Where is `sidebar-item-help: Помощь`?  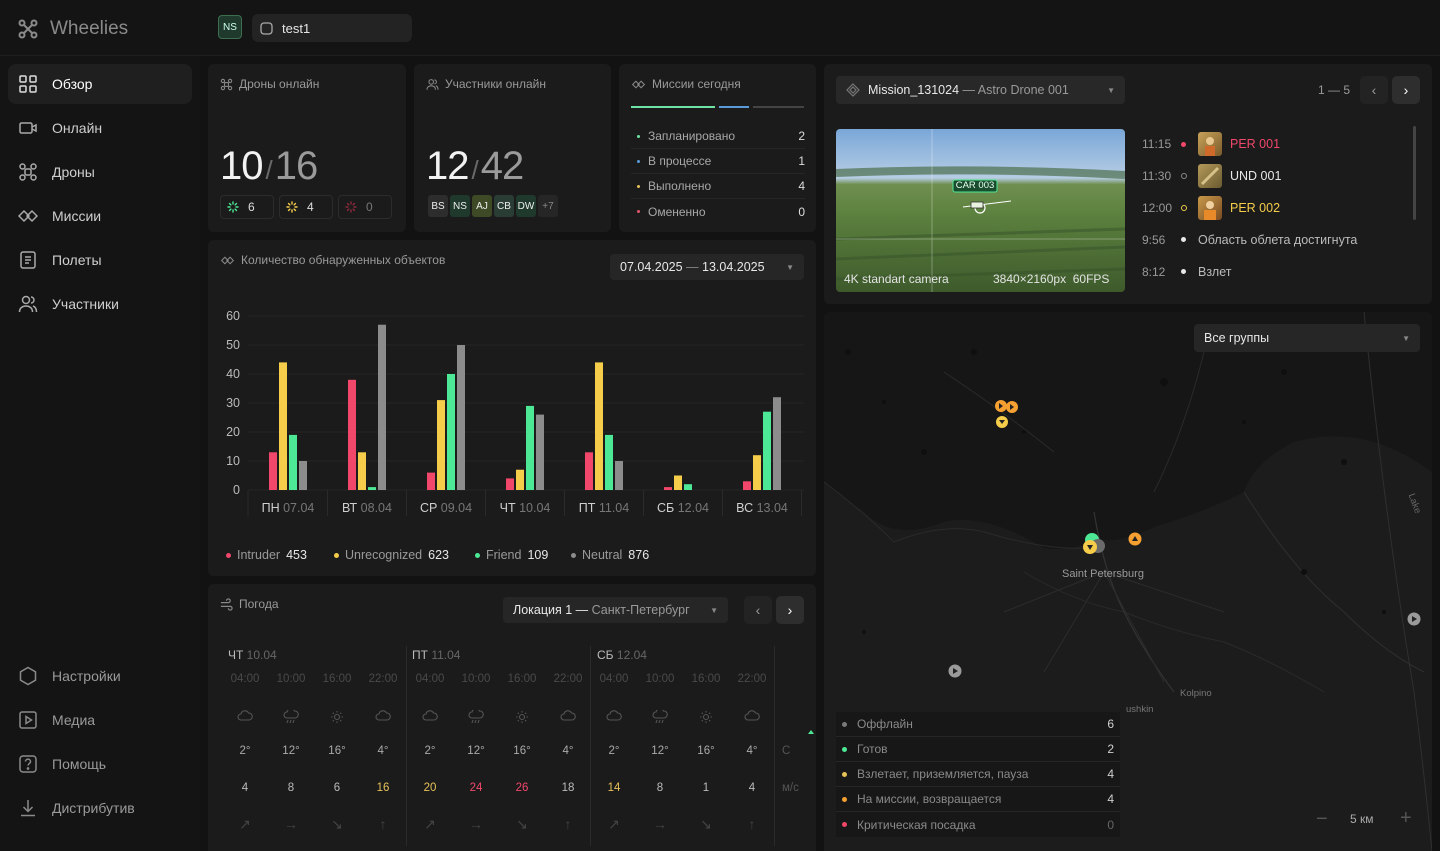
sidebar-item-help: Помощь is located at coordinates (100, 764).